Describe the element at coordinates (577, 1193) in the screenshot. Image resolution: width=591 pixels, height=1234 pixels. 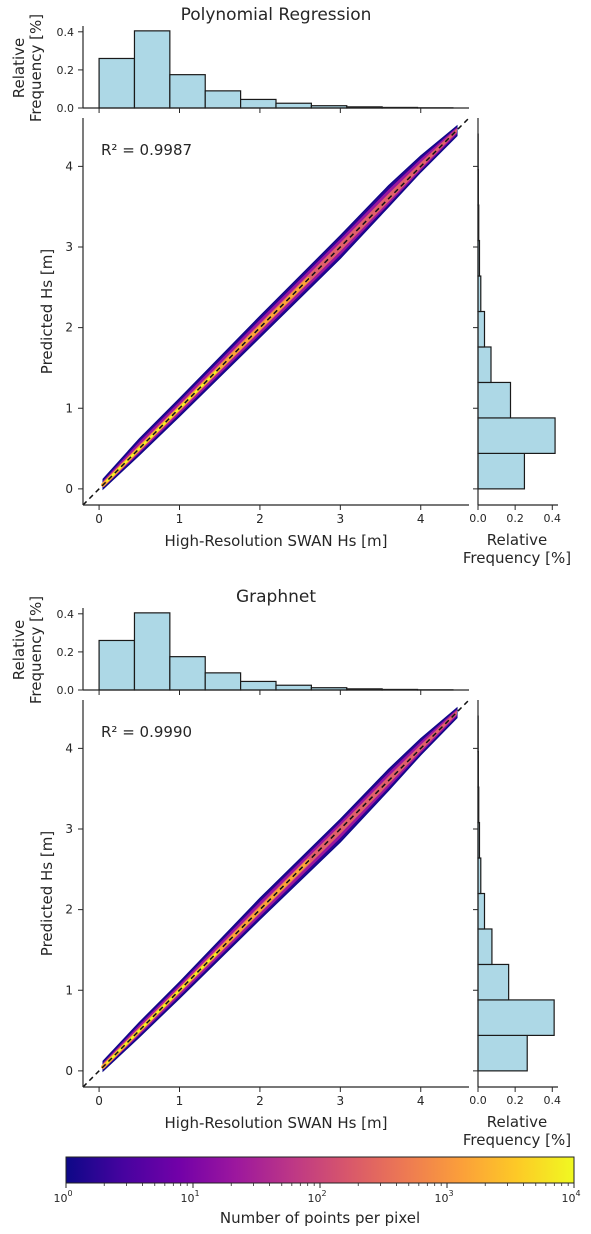
I see `colorbar-tick-exponent: 4` at that location.